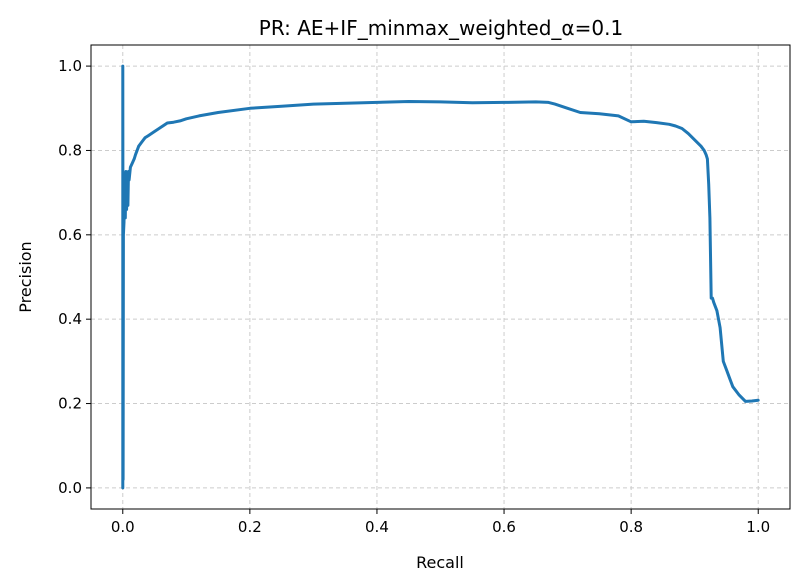  What do you see at coordinates (70, 488) in the screenshot?
I see `y-tick-label: 0.0` at bounding box center [70, 488].